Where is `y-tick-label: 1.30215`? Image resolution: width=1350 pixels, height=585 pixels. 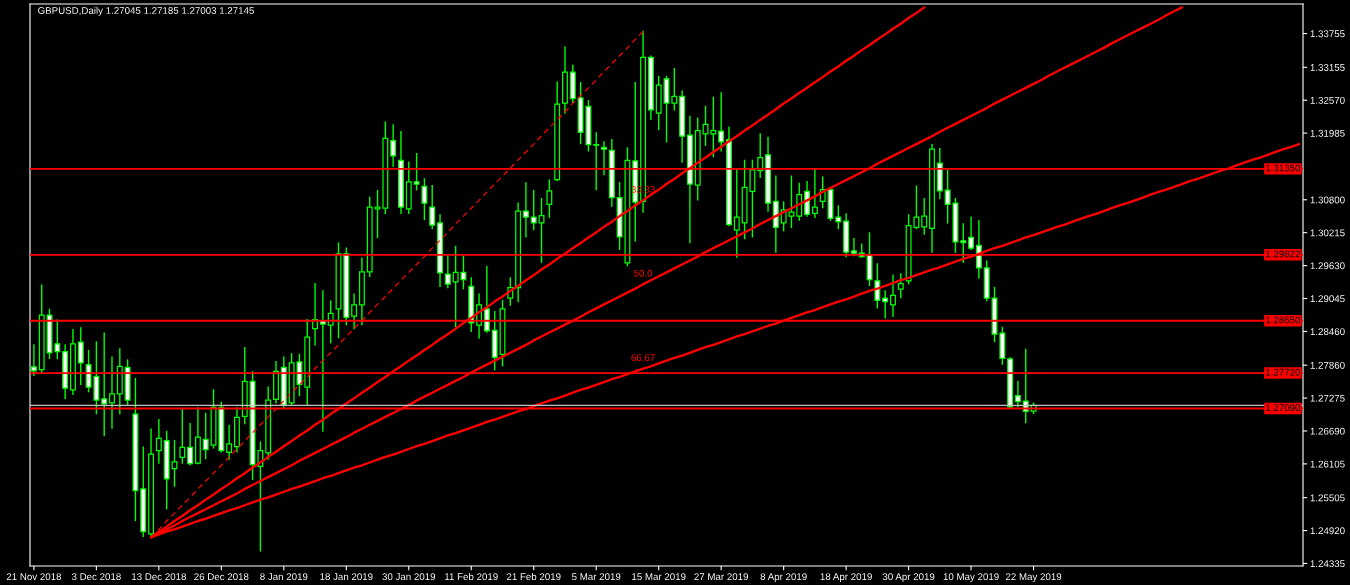 y-tick-label: 1.30215 is located at coordinates (1327, 233).